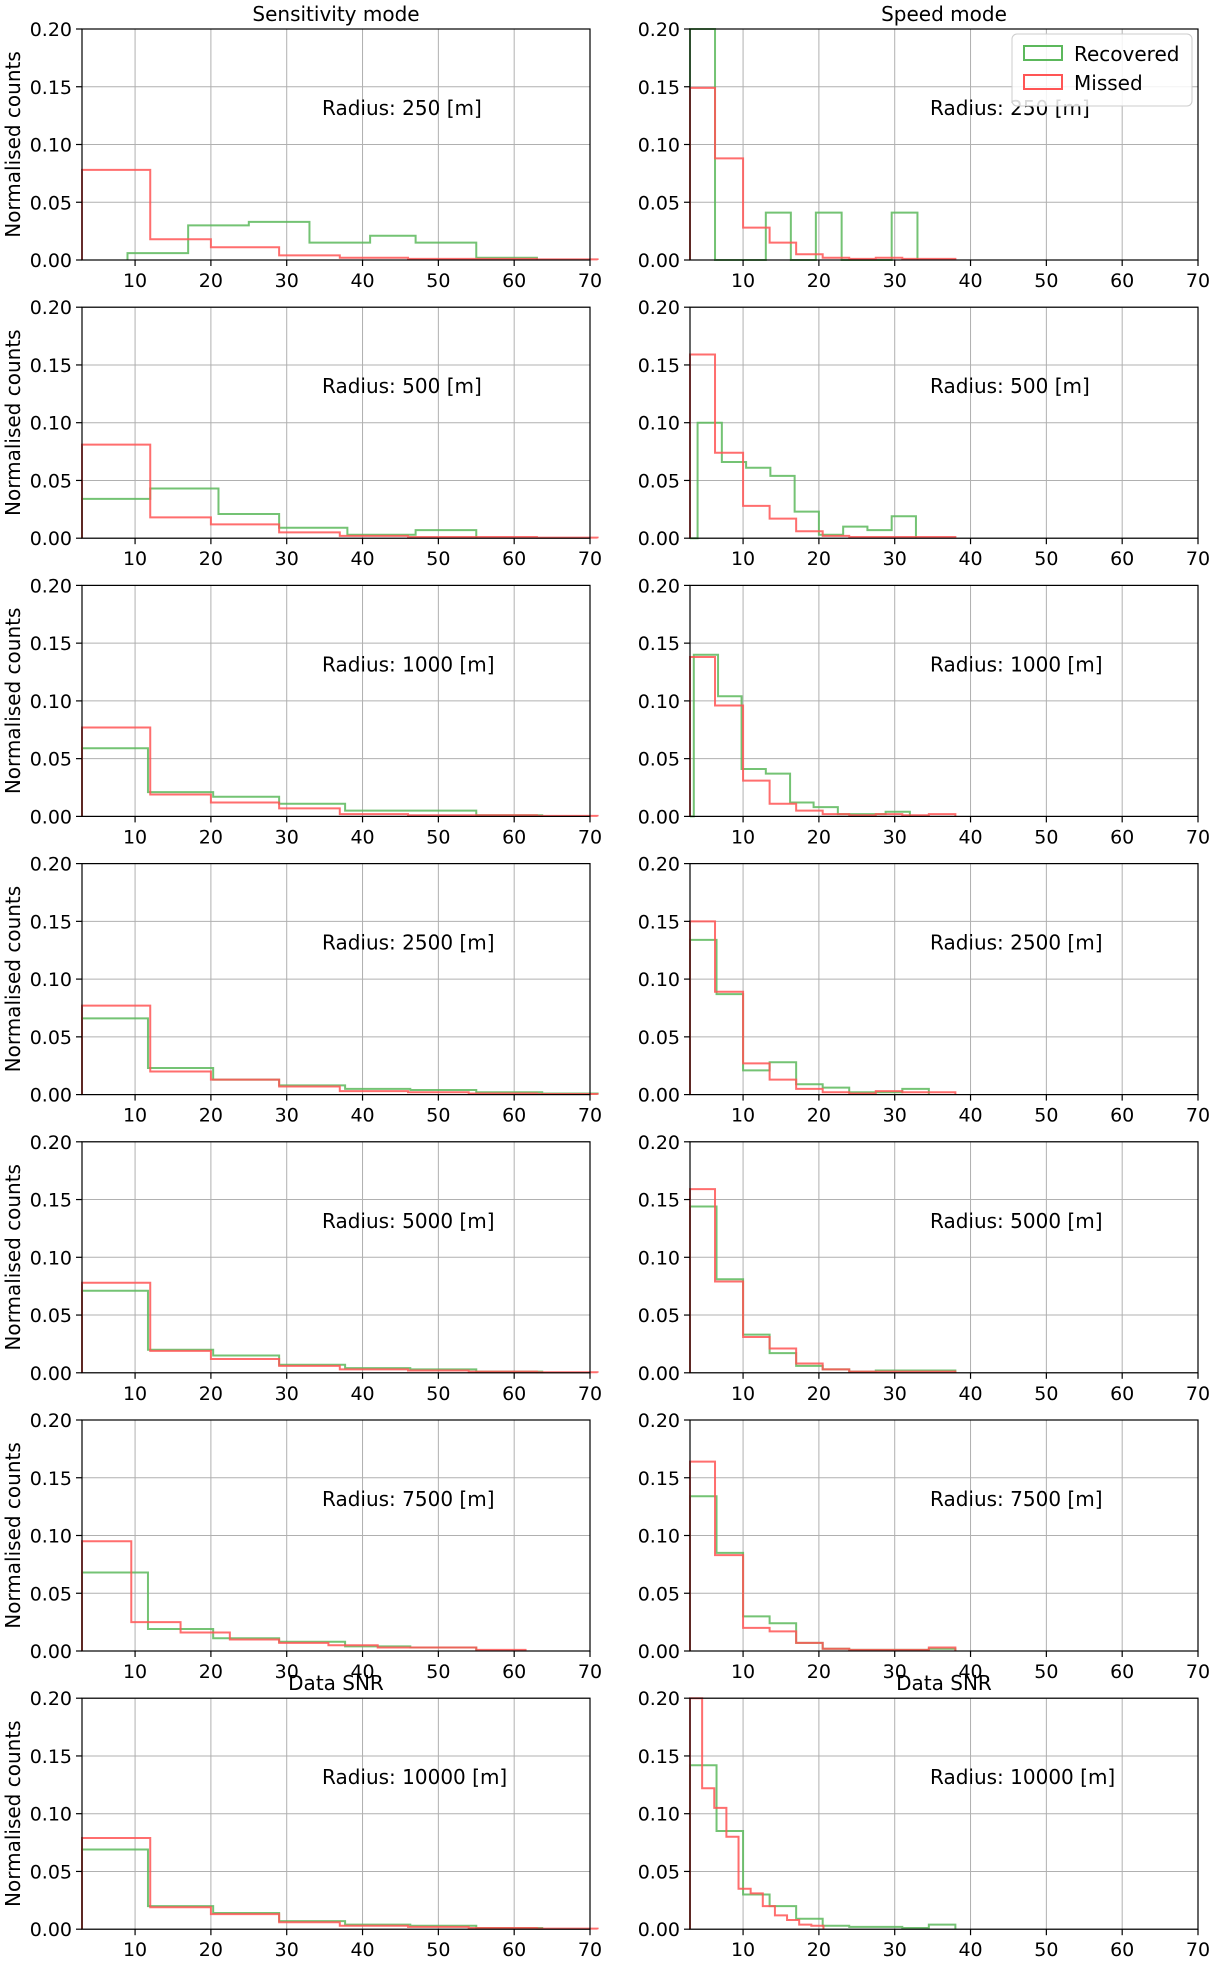  What do you see at coordinates (1016, 943) in the screenshot?
I see `radius-annotation: Radius: 2500 [m]` at bounding box center [1016, 943].